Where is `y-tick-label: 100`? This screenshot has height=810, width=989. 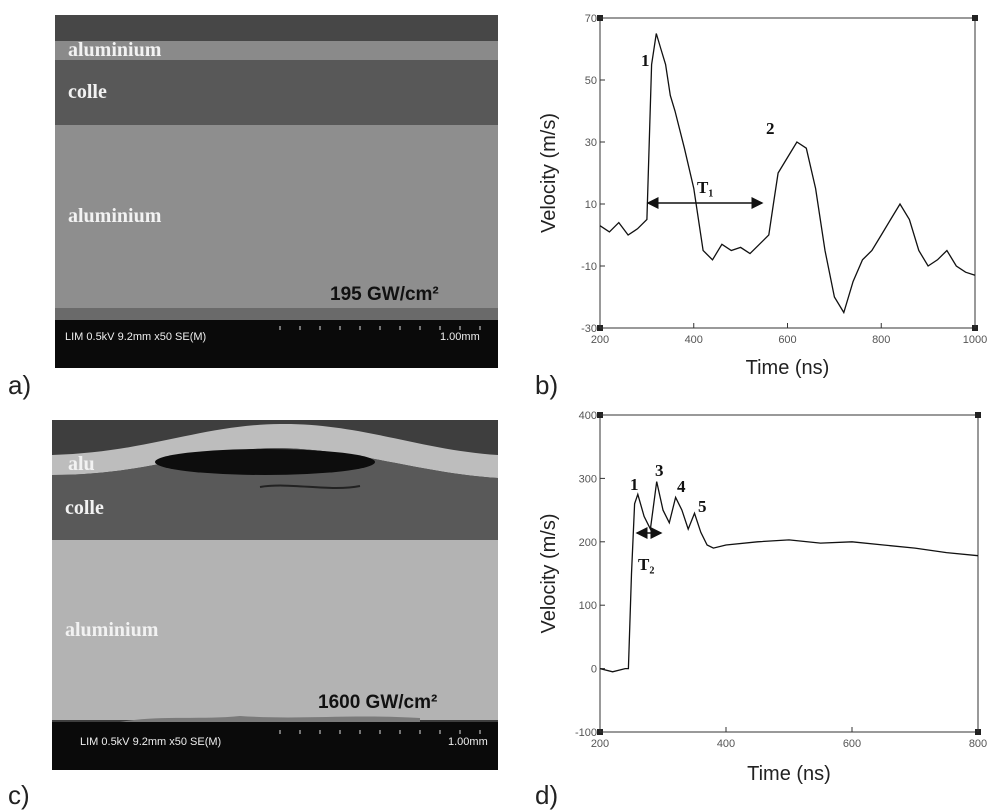
y-tick-label: 100 is located at coordinates (588, 606).